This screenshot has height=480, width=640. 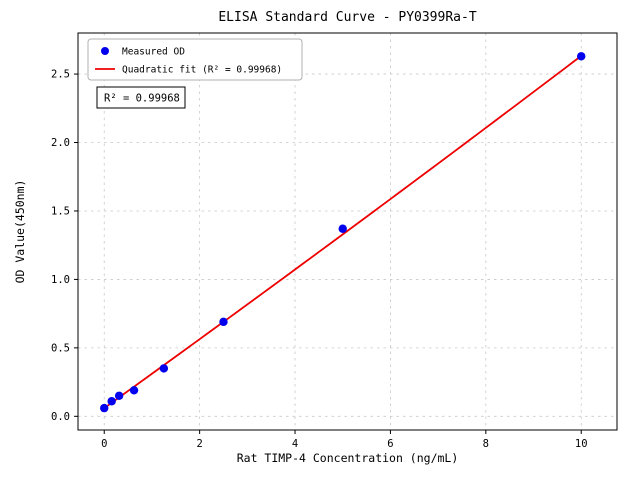 What do you see at coordinates (104, 444) in the screenshot?
I see `x-tick-label: 0` at bounding box center [104, 444].